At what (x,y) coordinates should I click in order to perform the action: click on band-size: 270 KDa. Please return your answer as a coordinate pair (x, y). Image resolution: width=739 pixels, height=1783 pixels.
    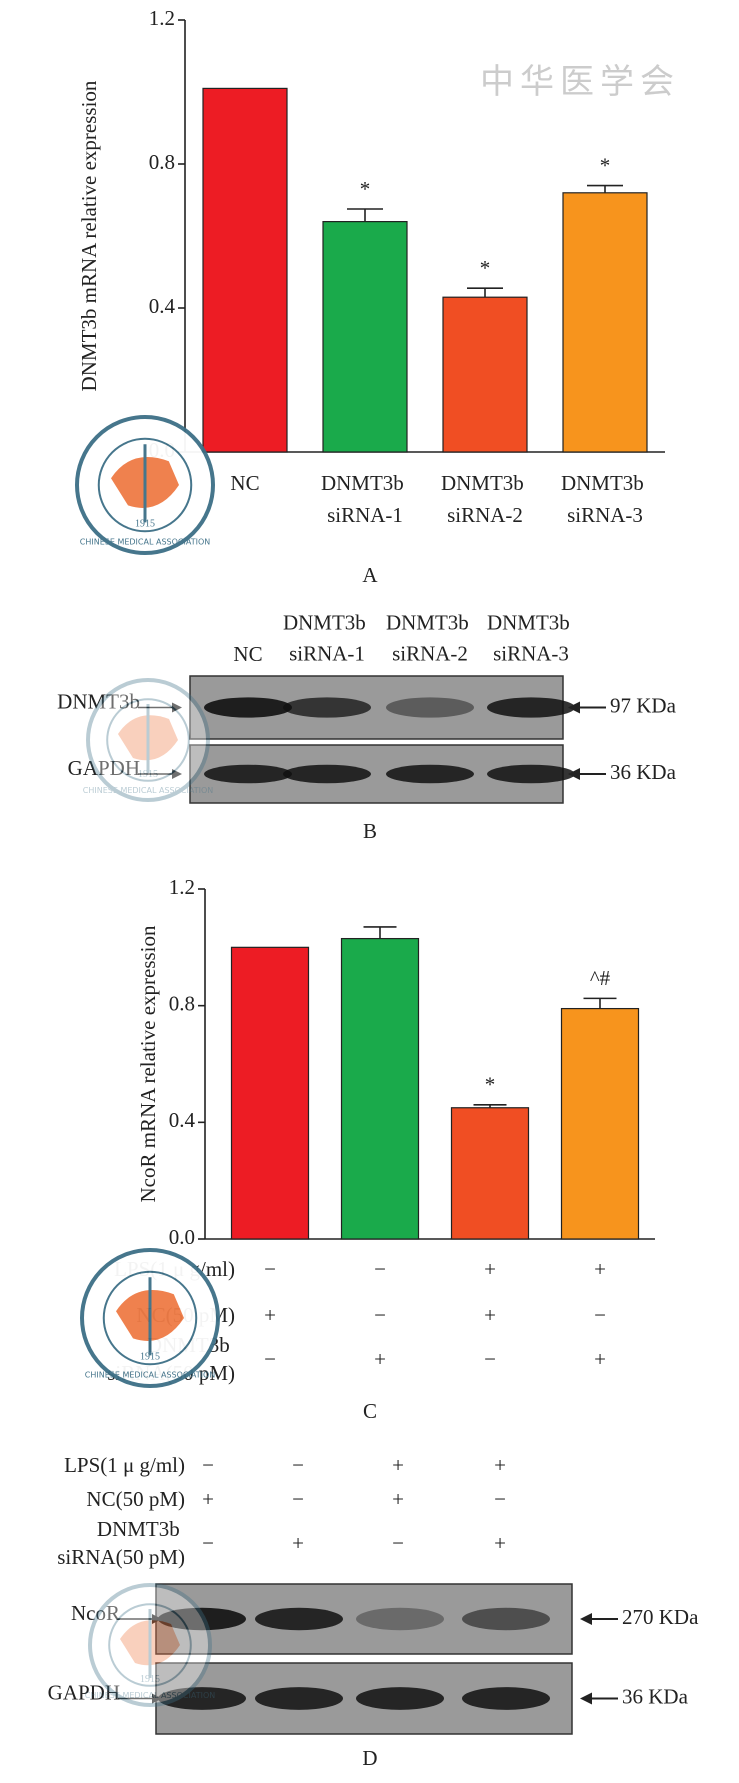
    Looking at the image, I should click on (660, 1617).